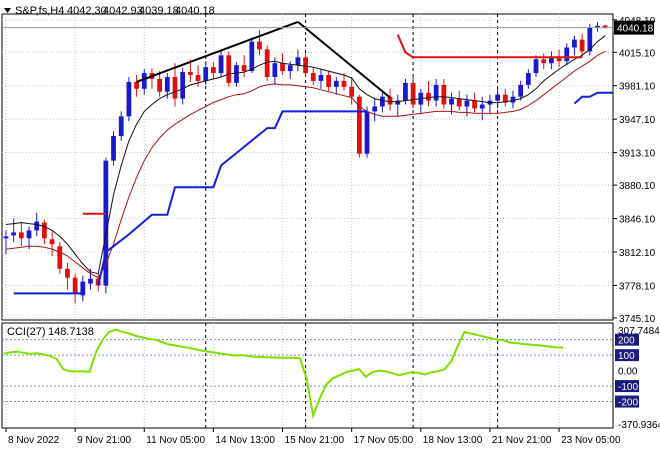  What do you see at coordinates (593, 98) in the screenshot?
I see `trailing-stop-blue` at bounding box center [593, 98].